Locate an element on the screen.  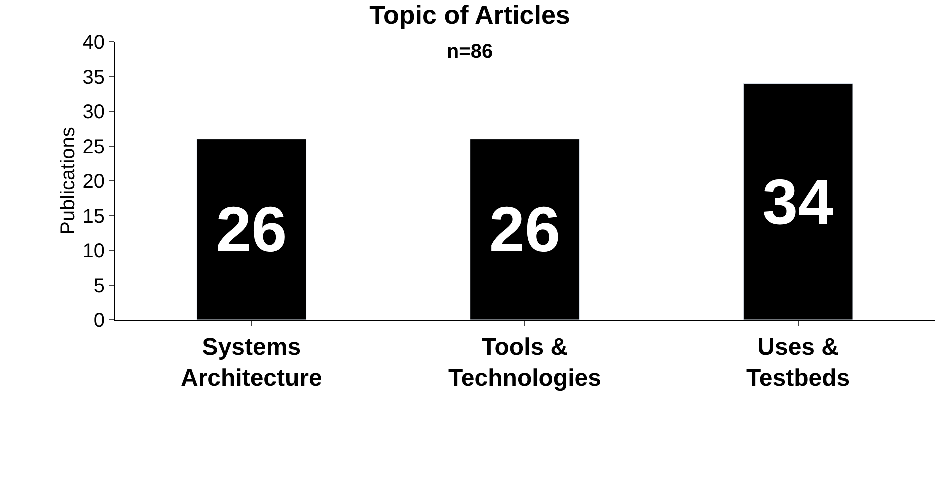
x-tick-label: Uses & Testbeds is located at coordinates (798, 363).